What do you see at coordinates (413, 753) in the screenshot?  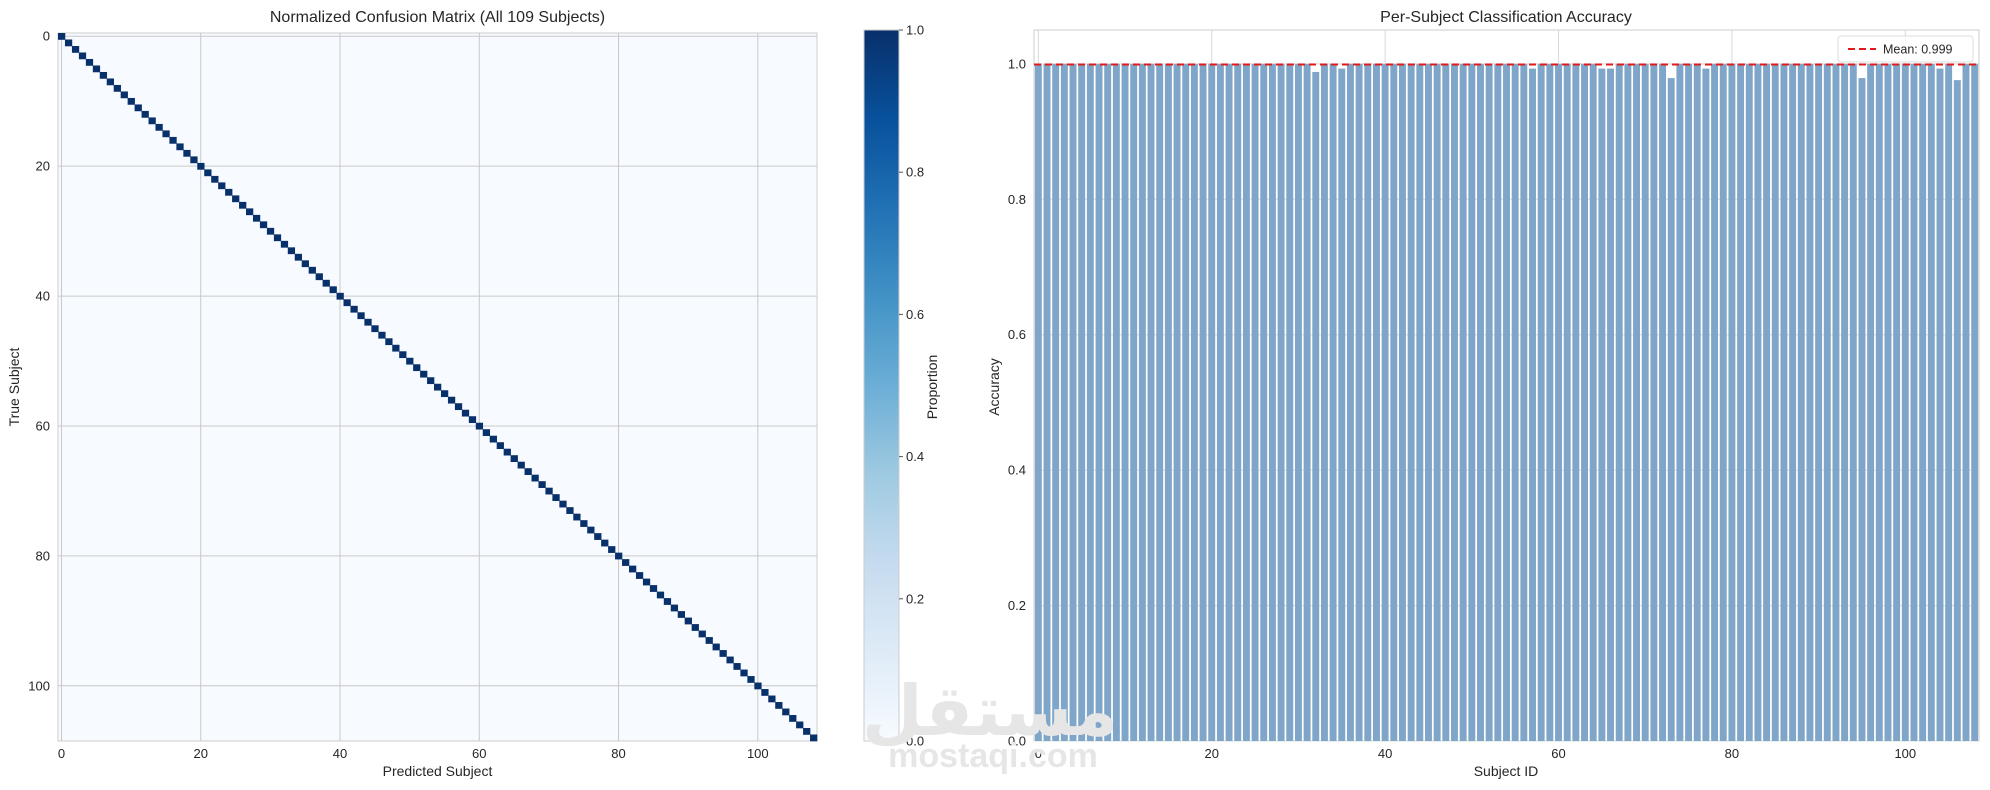 I see `cm-x-ticks: 0 20 40 60 80 100` at bounding box center [413, 753].